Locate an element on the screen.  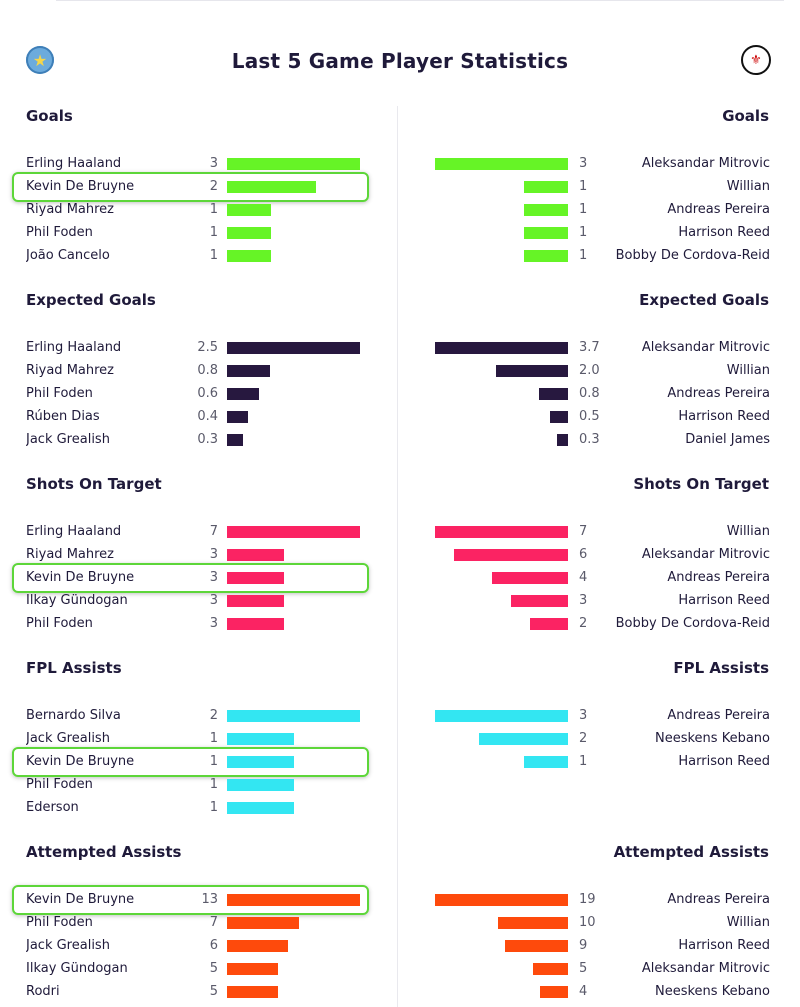
home-player-row: Erling Haaland 7 is located at coordinates (196, 532).